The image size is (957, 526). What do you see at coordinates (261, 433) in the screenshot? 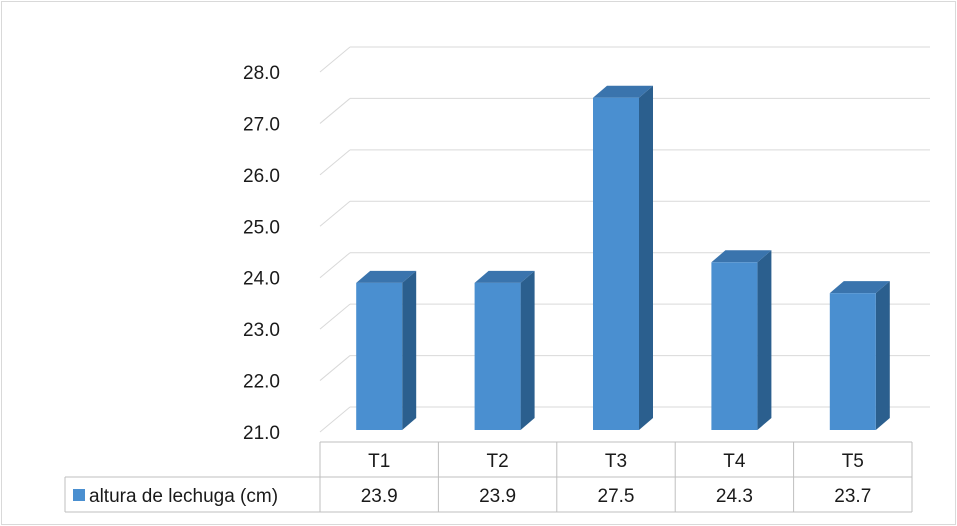
I see `y-tick-label: 21.0` at bounding box center [261, 433].